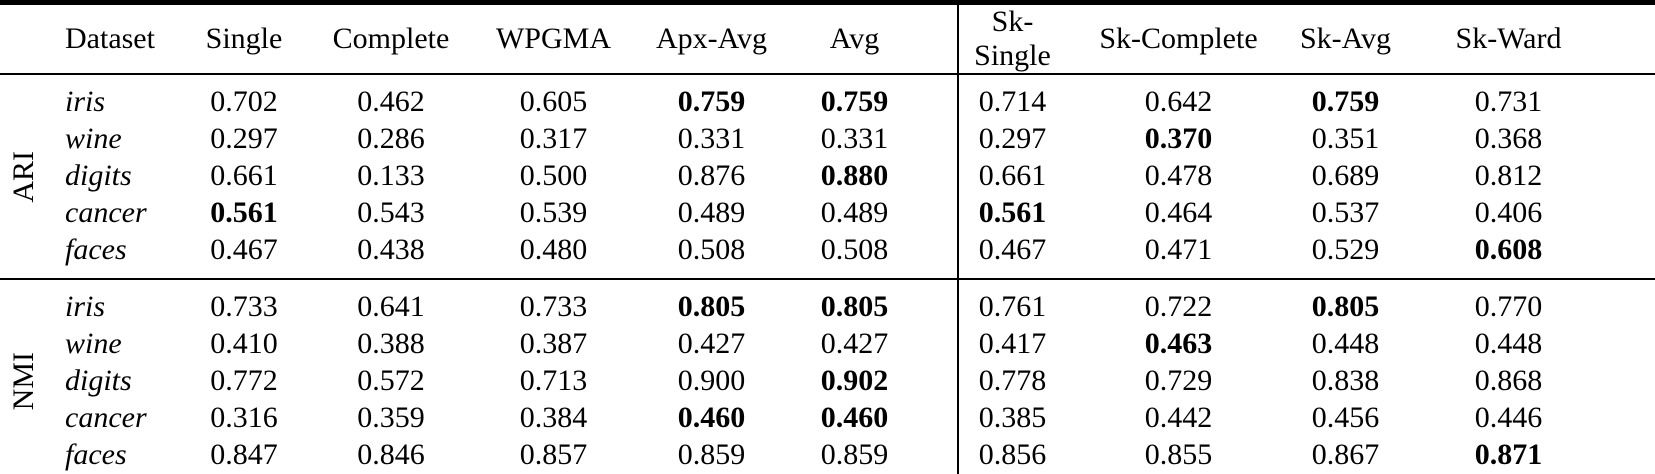 The image size is (1655, 474). What do you see at coordinates (391, 101) in the screenshot?
I see `cell-ari-iris-complete: 0.462` at bounding box center [391, 101].